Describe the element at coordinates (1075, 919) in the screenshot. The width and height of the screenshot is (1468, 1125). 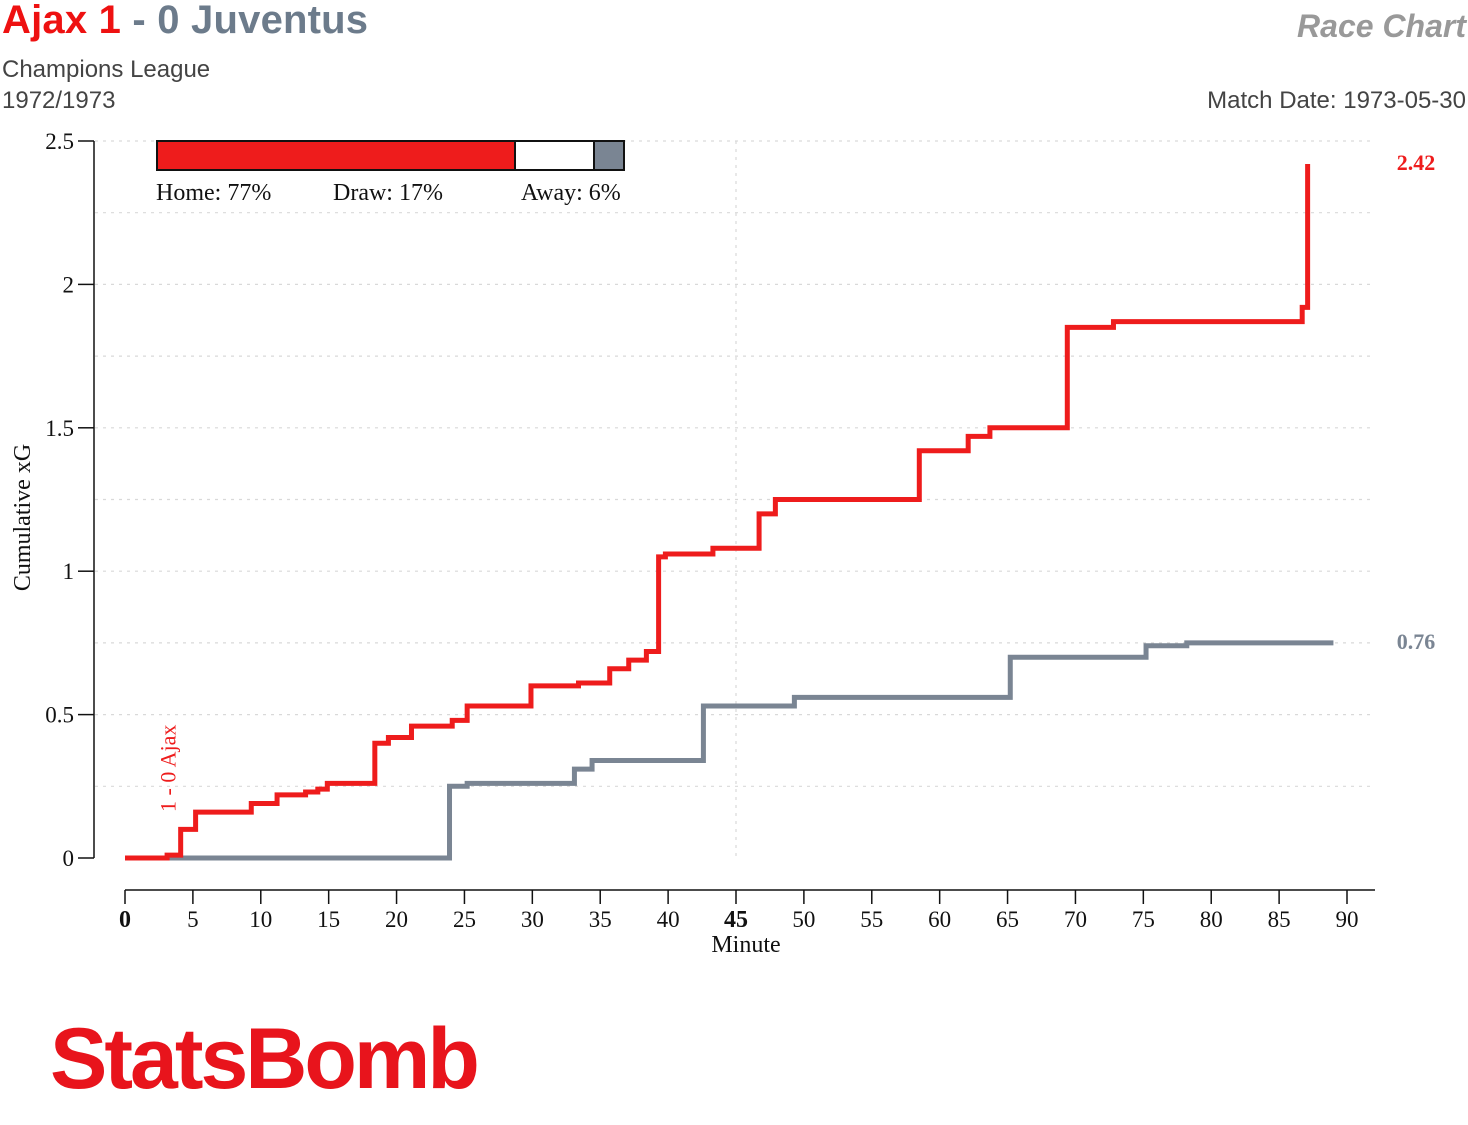
I see `x-tick-label: 70` at that location.